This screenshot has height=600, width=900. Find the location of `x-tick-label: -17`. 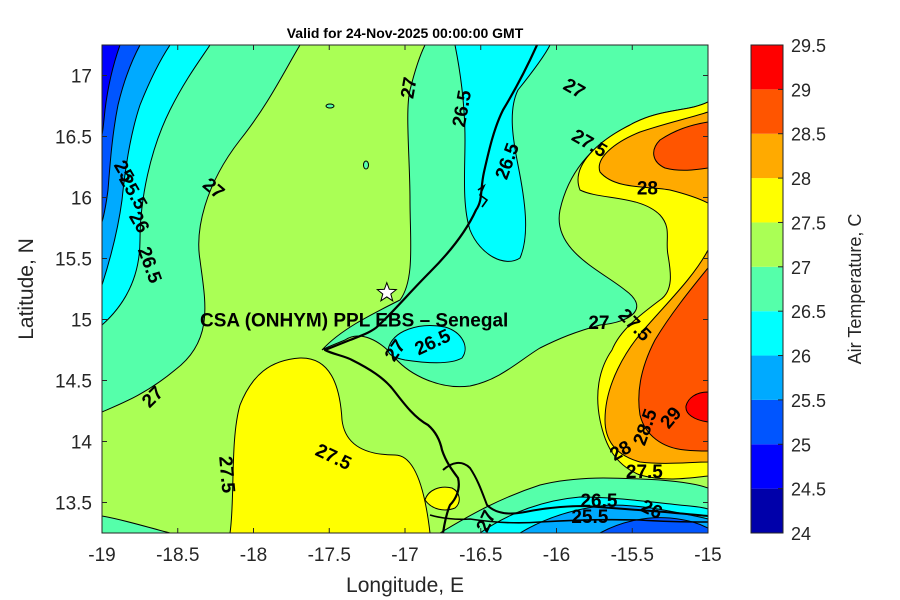

x-tick-label: -17 is located at coordinates (404, 555).